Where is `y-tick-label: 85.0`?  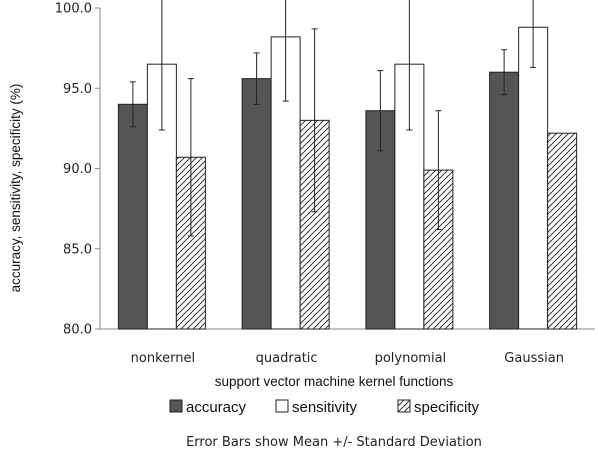 y-tick-label: 85.0 is located at coordinates (77, 249).